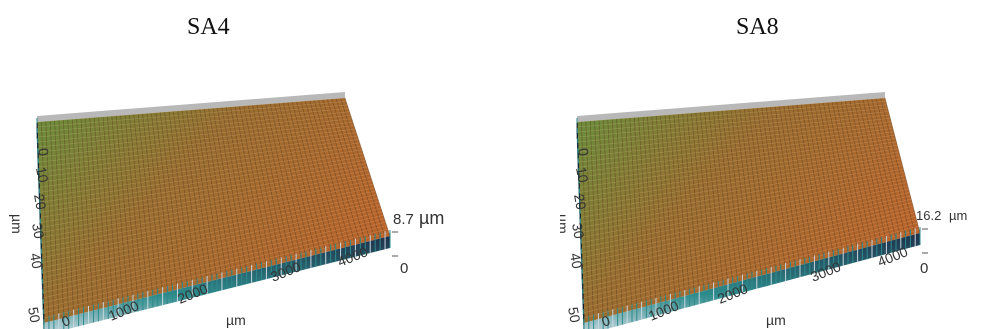  Describe the element at coordinates (208, 27) in the screenshot. I see `panel-title: SA4` at that location.